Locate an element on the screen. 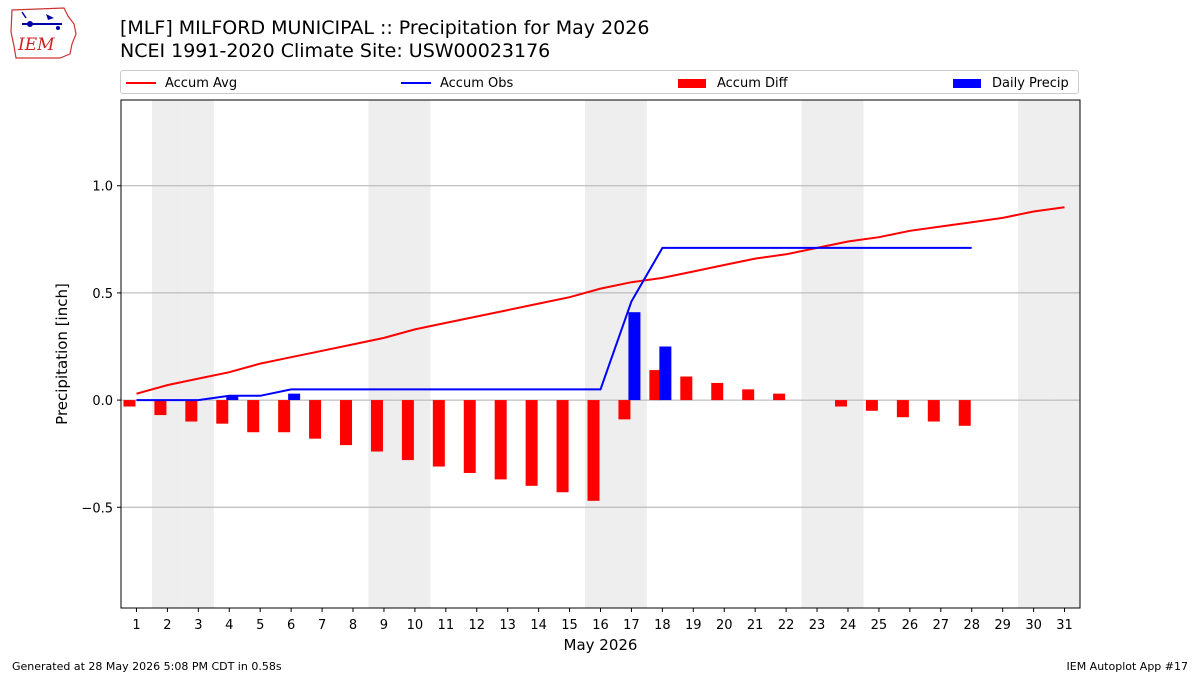  x-tick-label: 13 is located at coordinates (507, 625).